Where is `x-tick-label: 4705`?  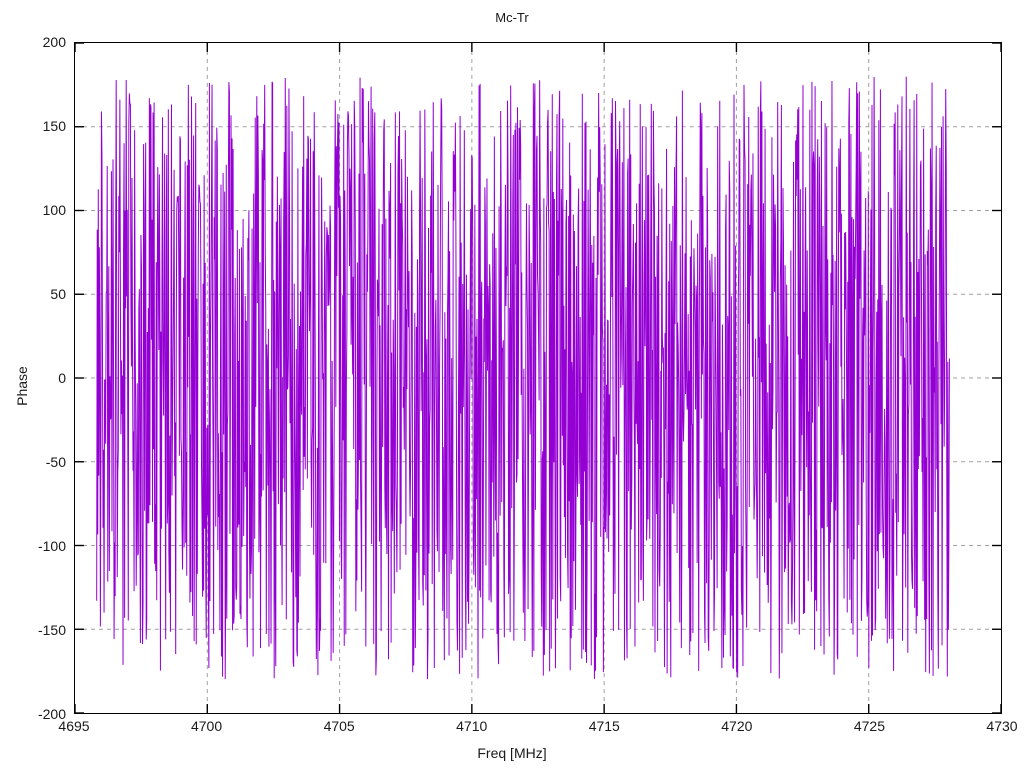 x-tick-label: 4705 is located at coordinates (339, 726).